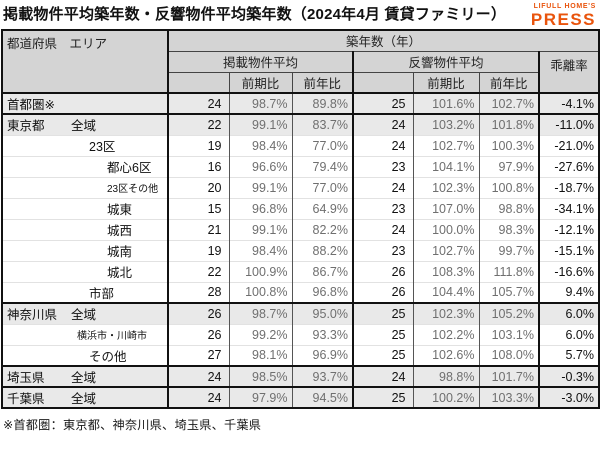  Describe the element at coordinates (85, 103) in the screenshot. I see `area-cell: 首都圏※` at that location.